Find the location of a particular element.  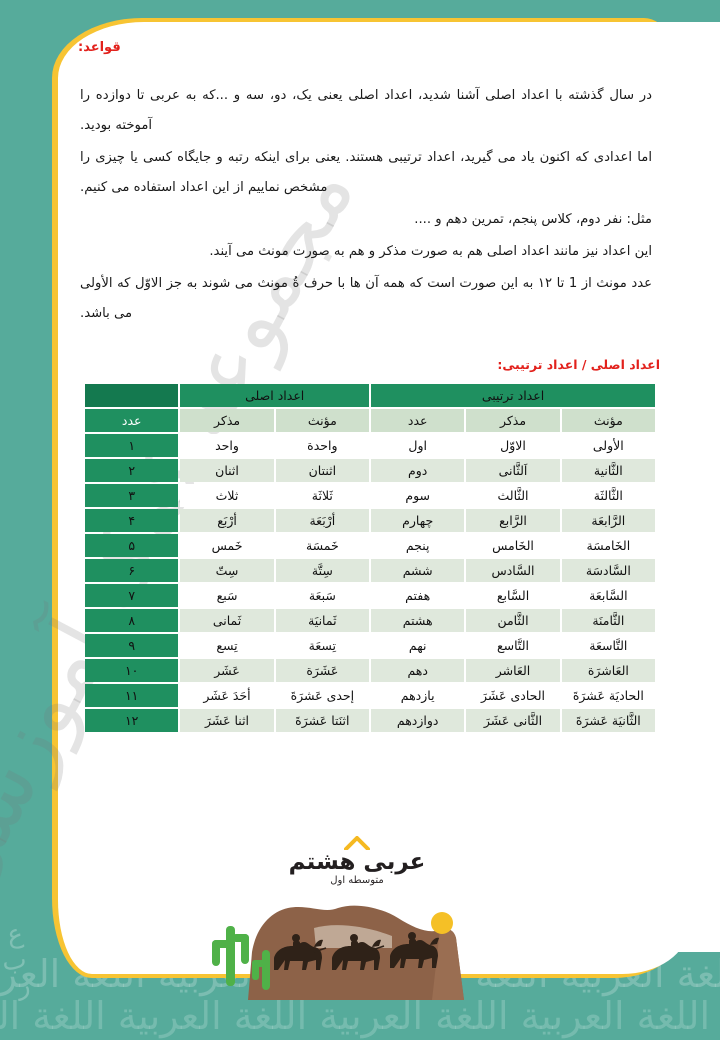

cell-number: ۱۲ is located at coordinates (132, 720).